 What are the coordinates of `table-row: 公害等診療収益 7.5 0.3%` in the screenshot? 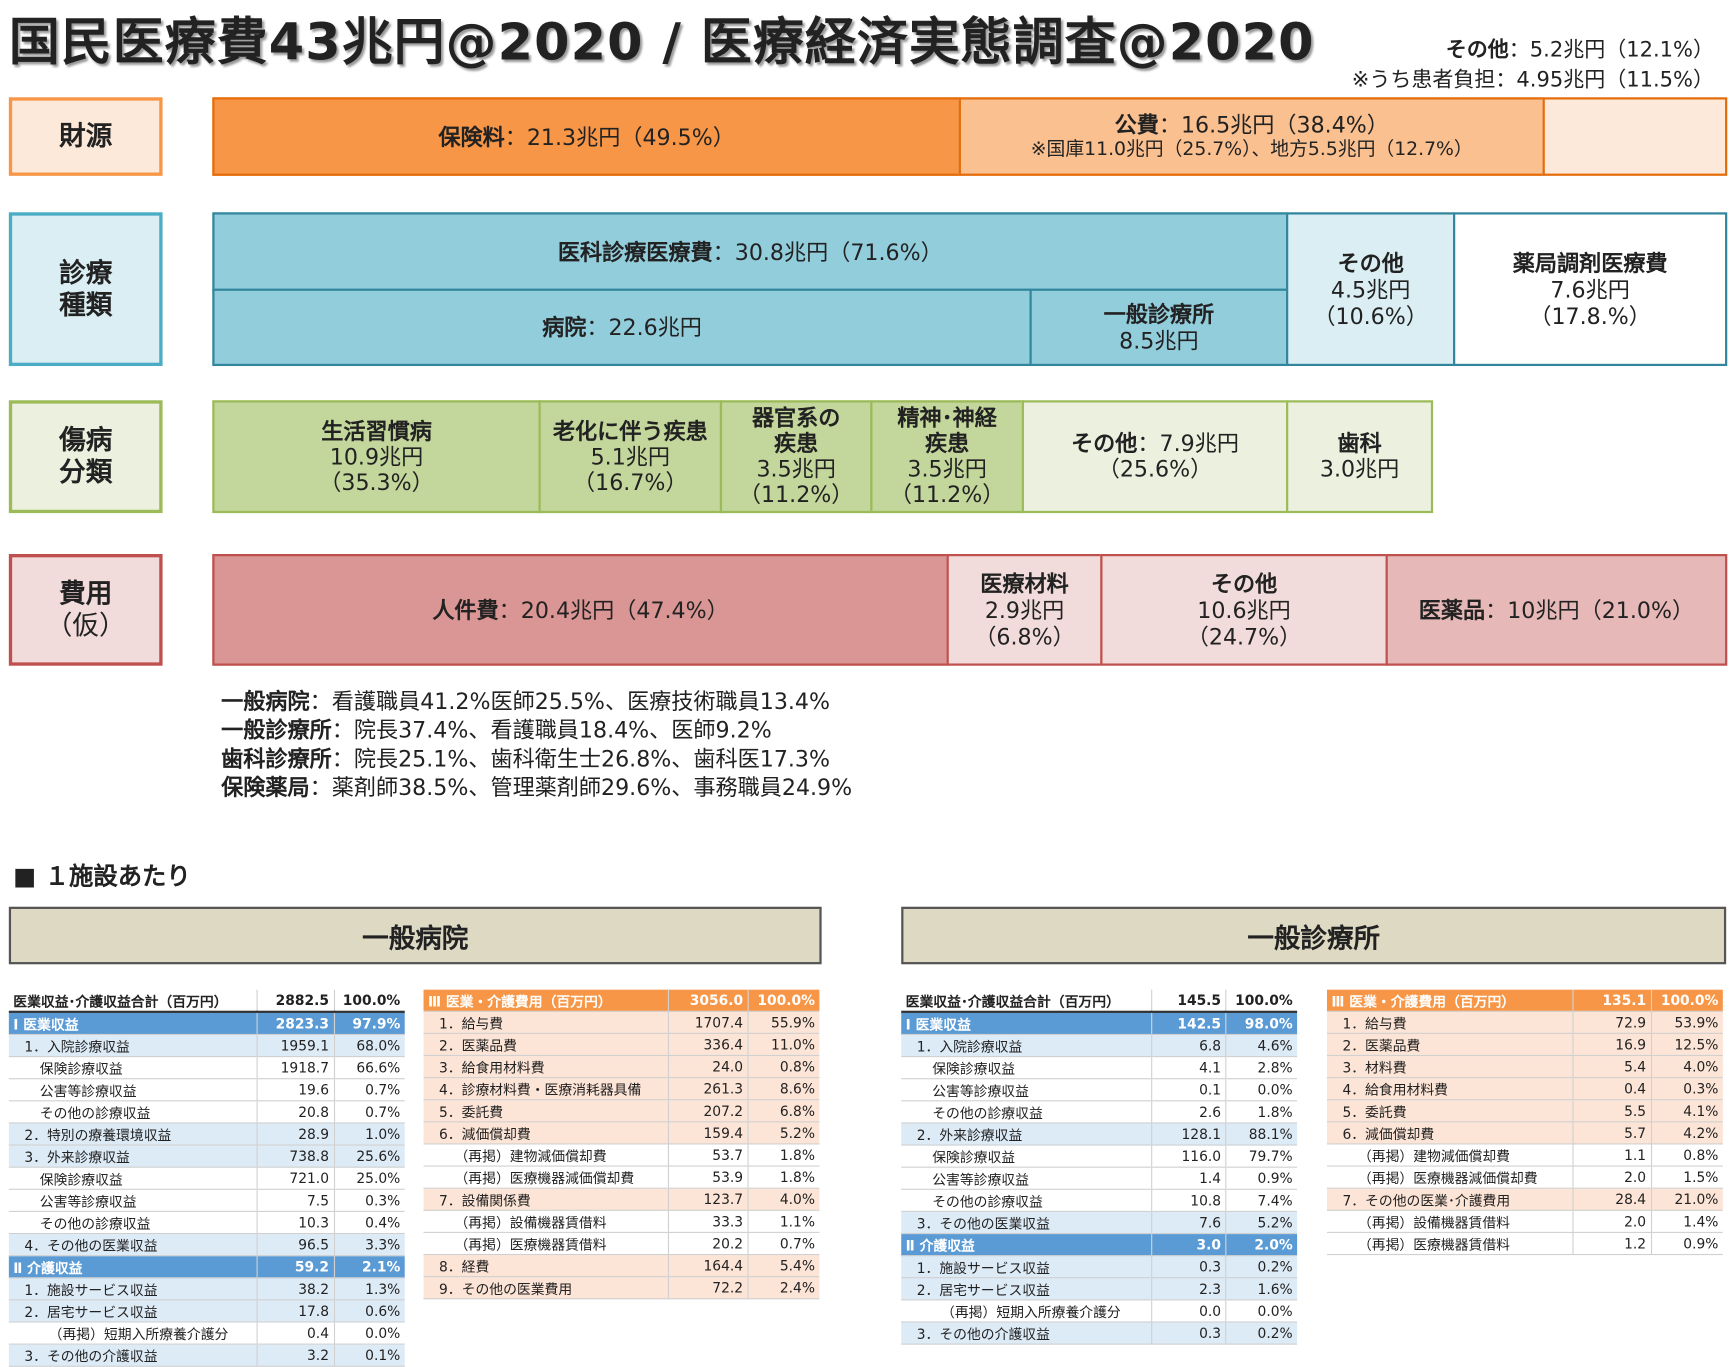 It's located at (206, 1200).